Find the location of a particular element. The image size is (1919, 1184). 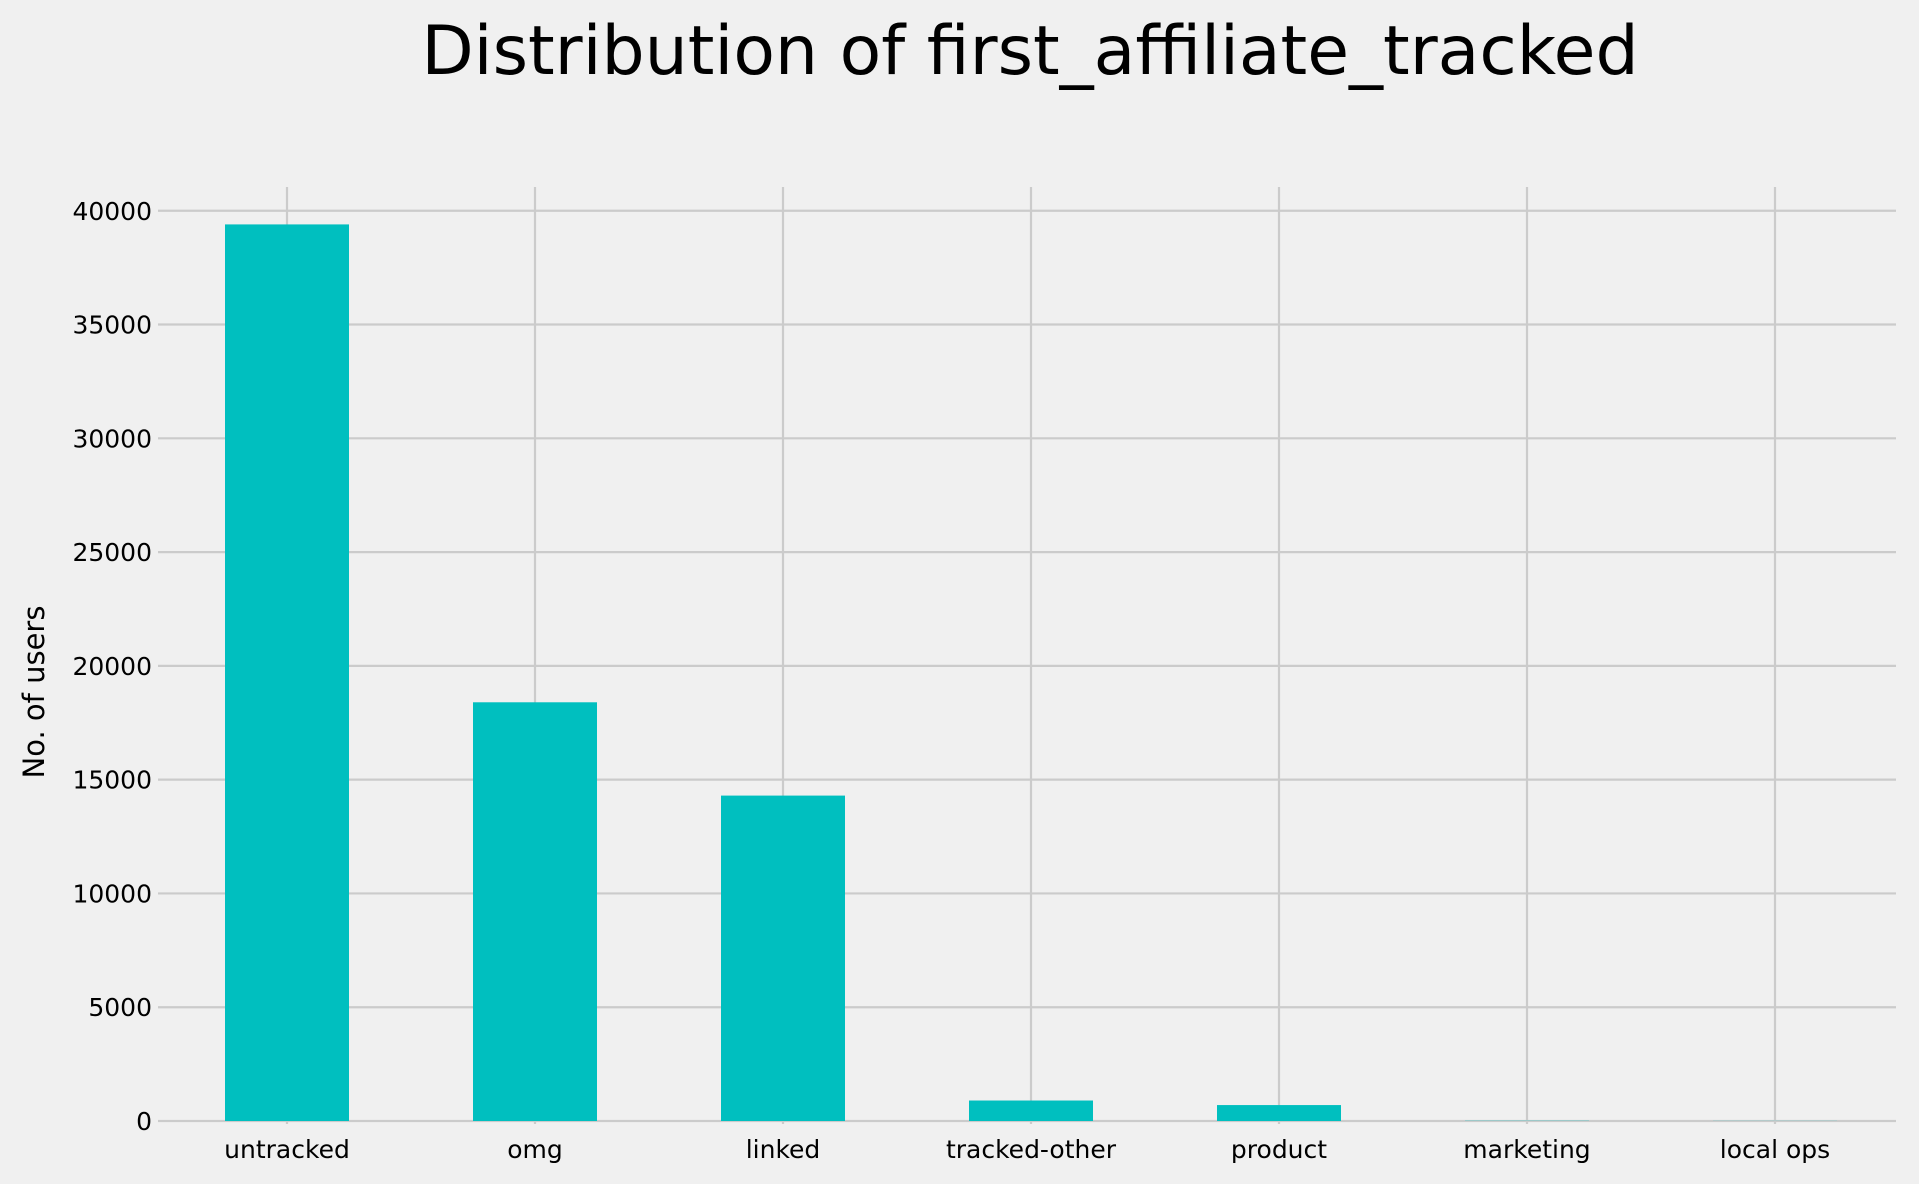

y-axis-label: No. of users is located at coordinates (34, 692).